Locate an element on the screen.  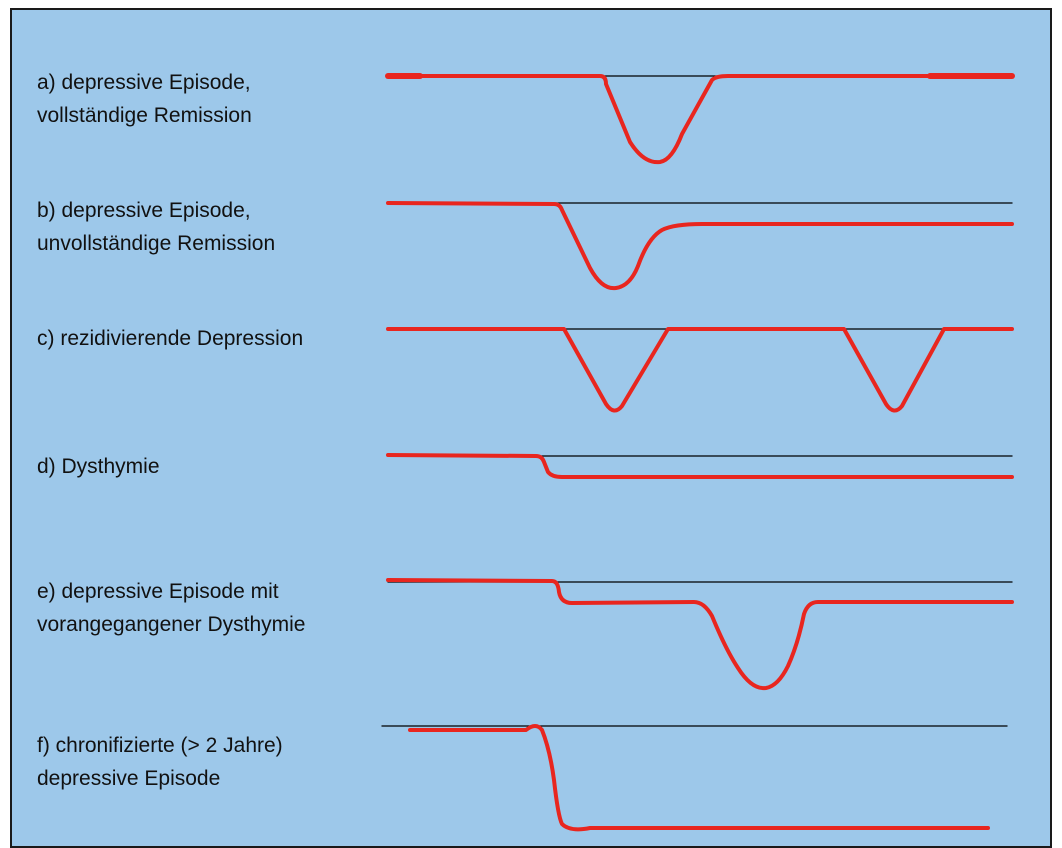
curve-f is located at coordinates (694, 778).